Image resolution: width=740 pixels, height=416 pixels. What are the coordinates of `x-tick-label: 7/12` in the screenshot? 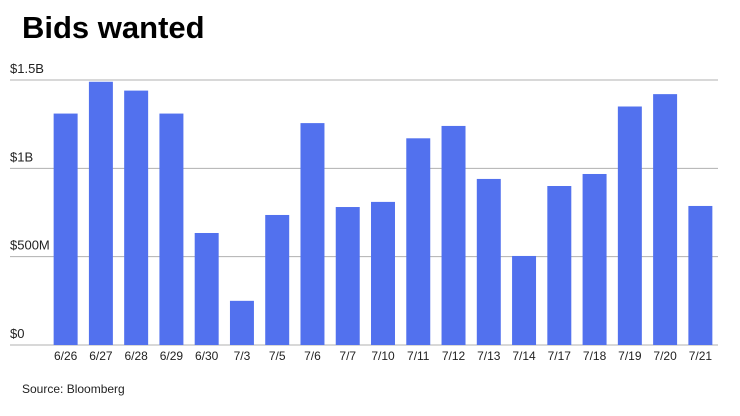 It's located at (454, 356).